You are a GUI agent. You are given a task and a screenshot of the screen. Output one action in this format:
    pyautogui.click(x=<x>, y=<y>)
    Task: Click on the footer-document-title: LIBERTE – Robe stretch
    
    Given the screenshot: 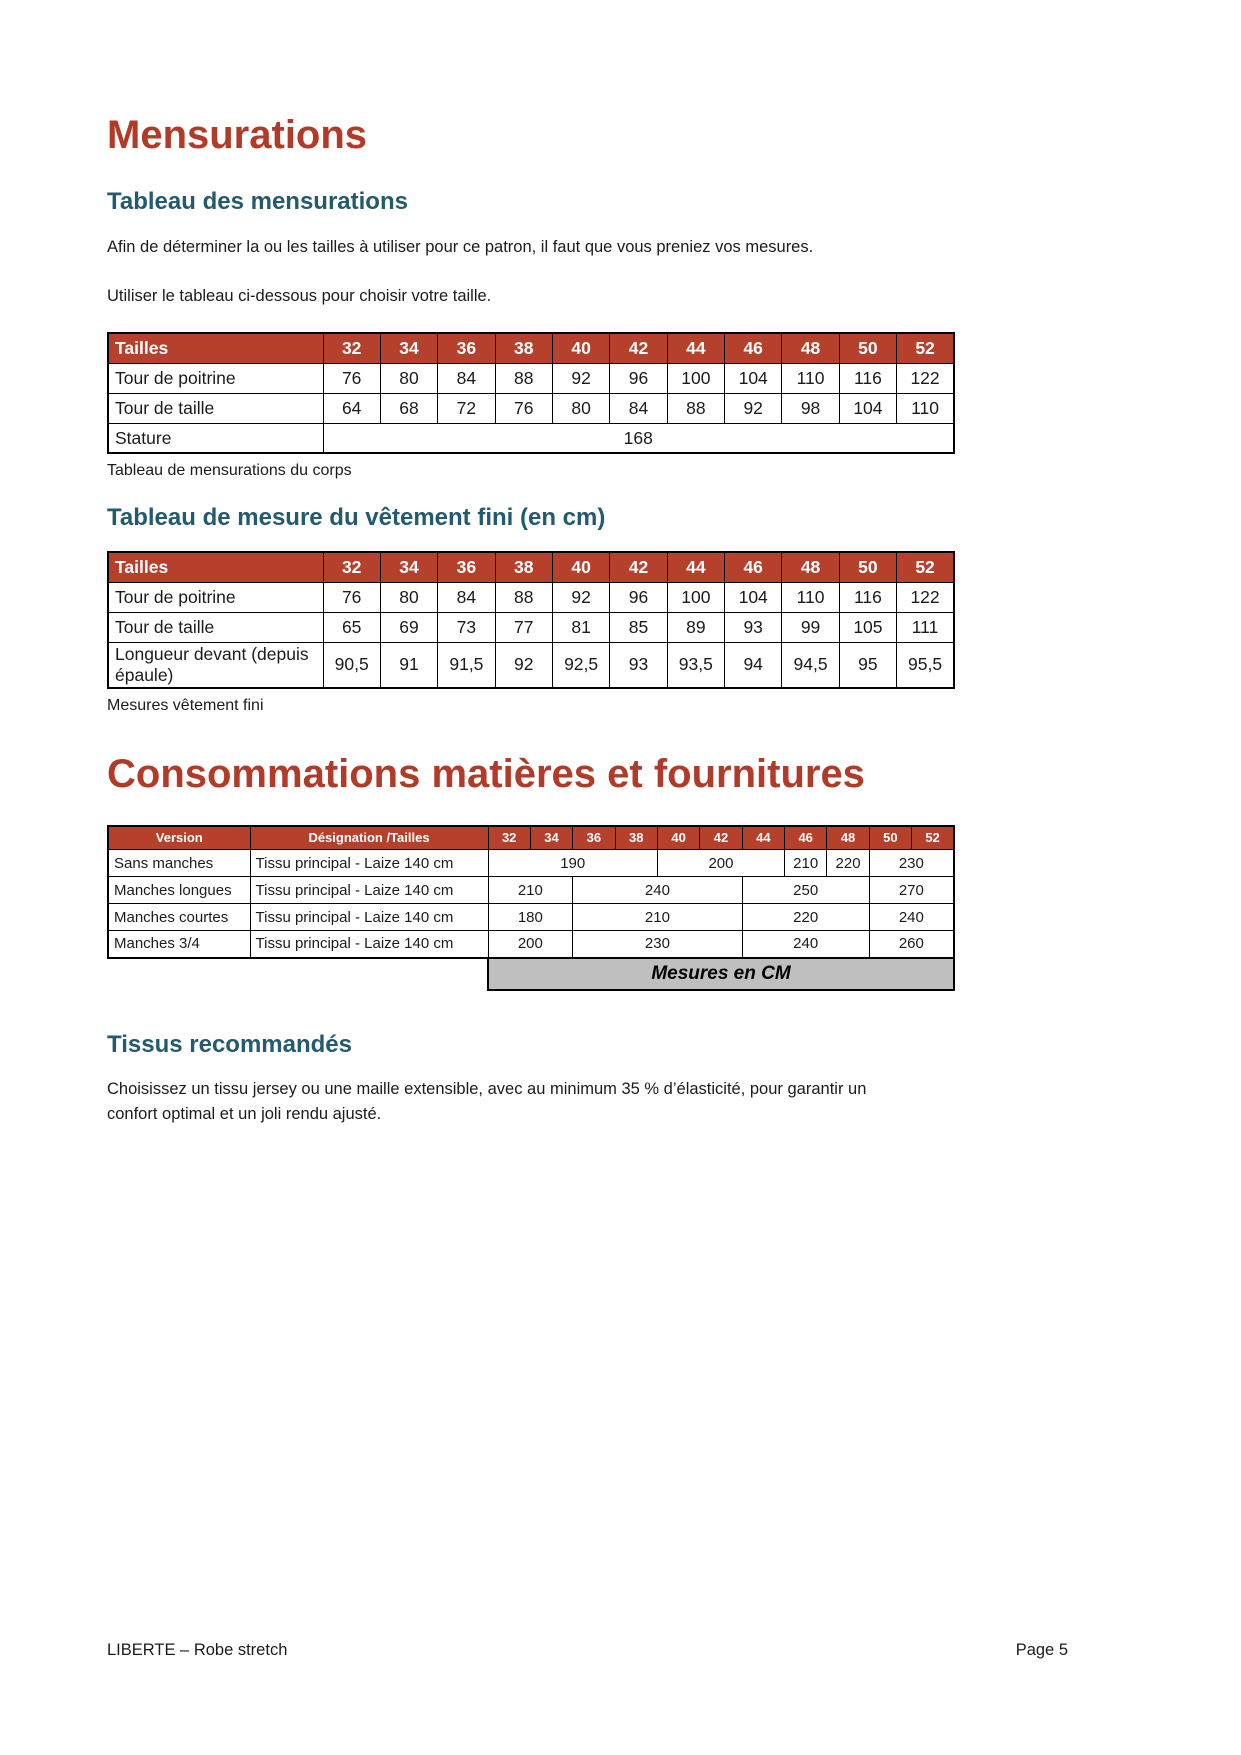 What is the action you would take?
    pyautogui.click(x=197, y=1650)
    